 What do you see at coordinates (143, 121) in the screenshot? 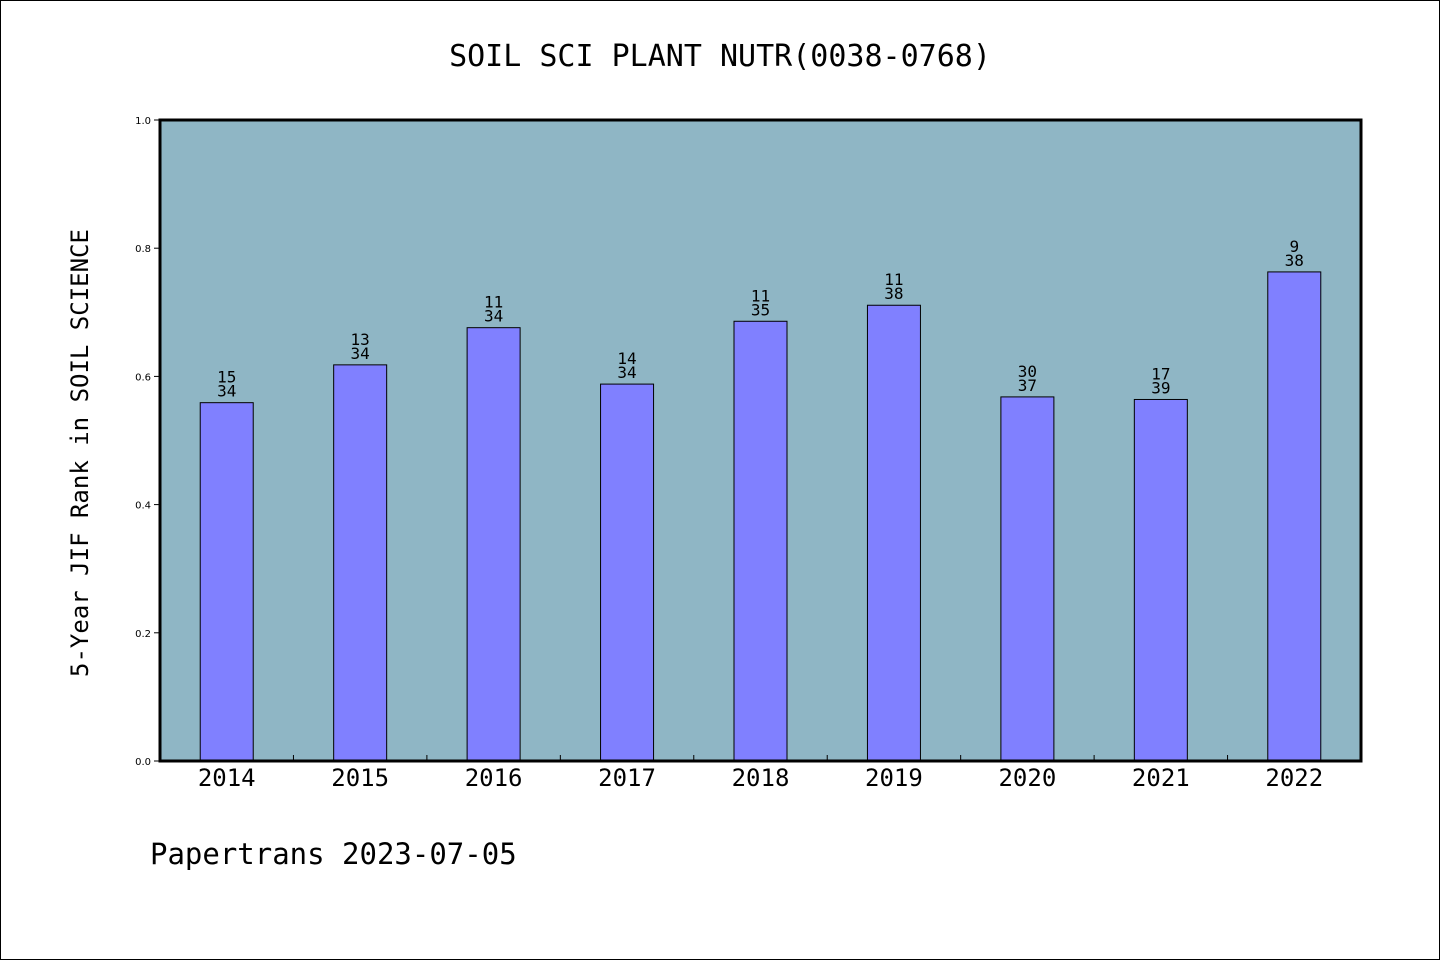
I see `y-tick-label: 1.0` at bounding box center [143, 121].